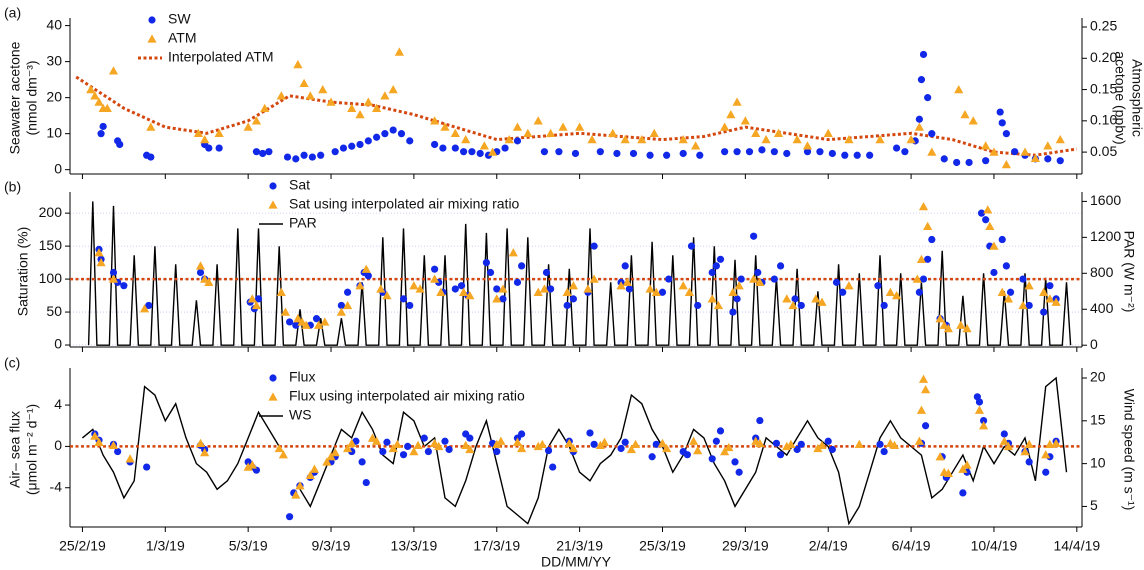 The width and height of the screenshot is (1144, 570). I want to click on x-tick-label: 1/3/19, so click(165, 546).